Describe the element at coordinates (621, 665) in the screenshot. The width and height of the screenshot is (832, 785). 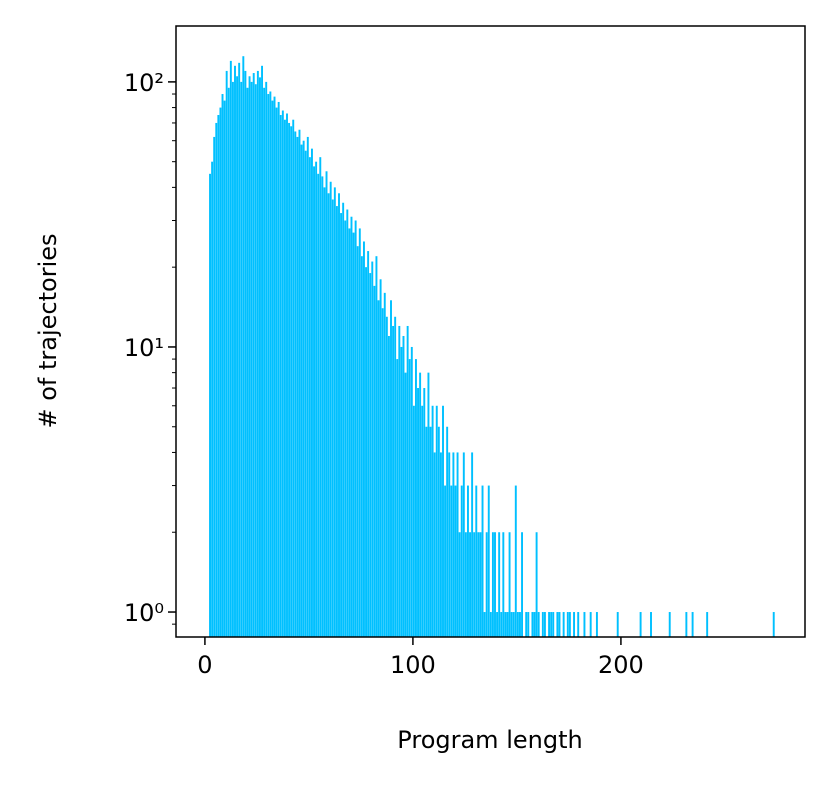
I see `x-tick-label: 200` at that location.